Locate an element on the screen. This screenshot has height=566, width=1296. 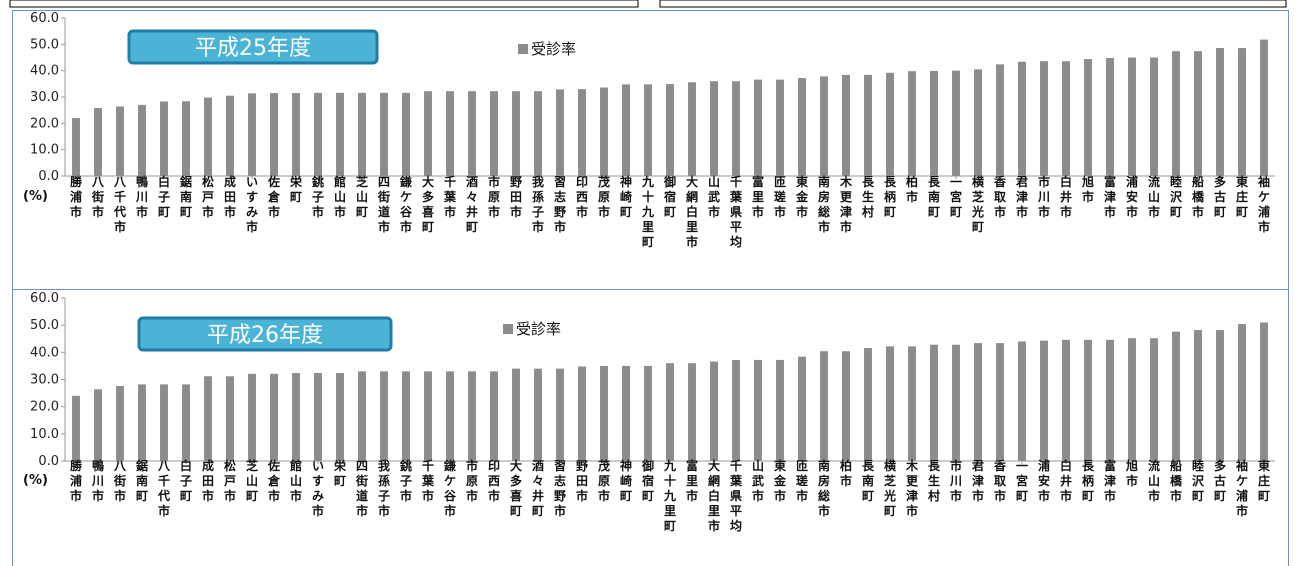
bar-市川市 is located at coordinates (956, 402).